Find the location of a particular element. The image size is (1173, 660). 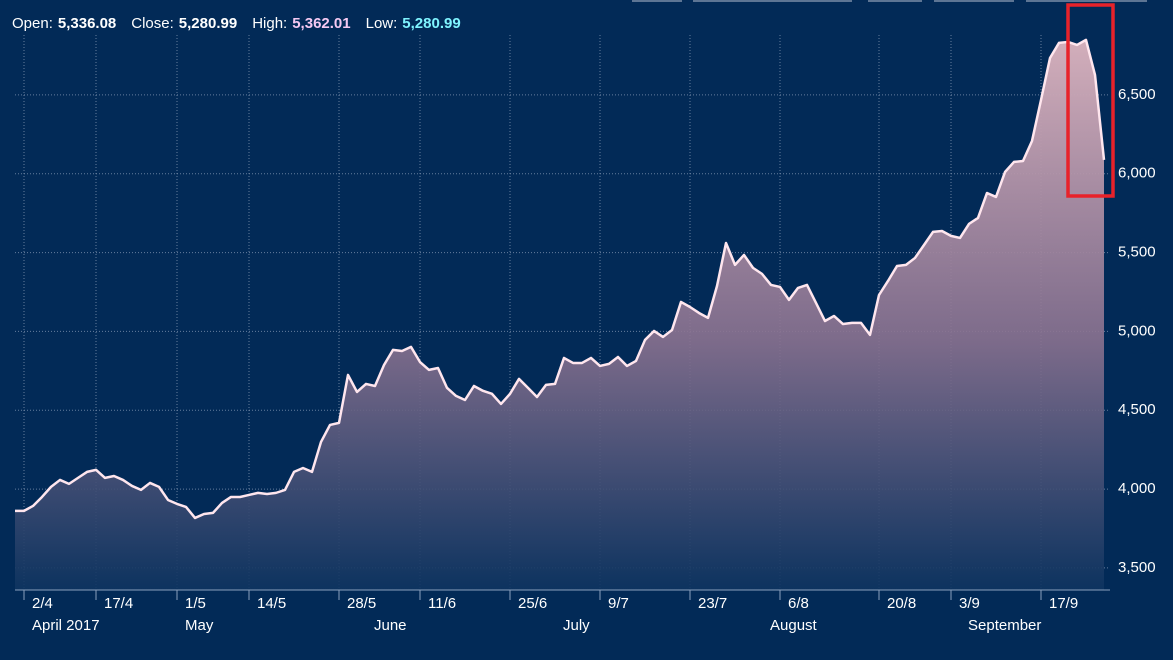

top-tabs is located at coordinates (889, 1).